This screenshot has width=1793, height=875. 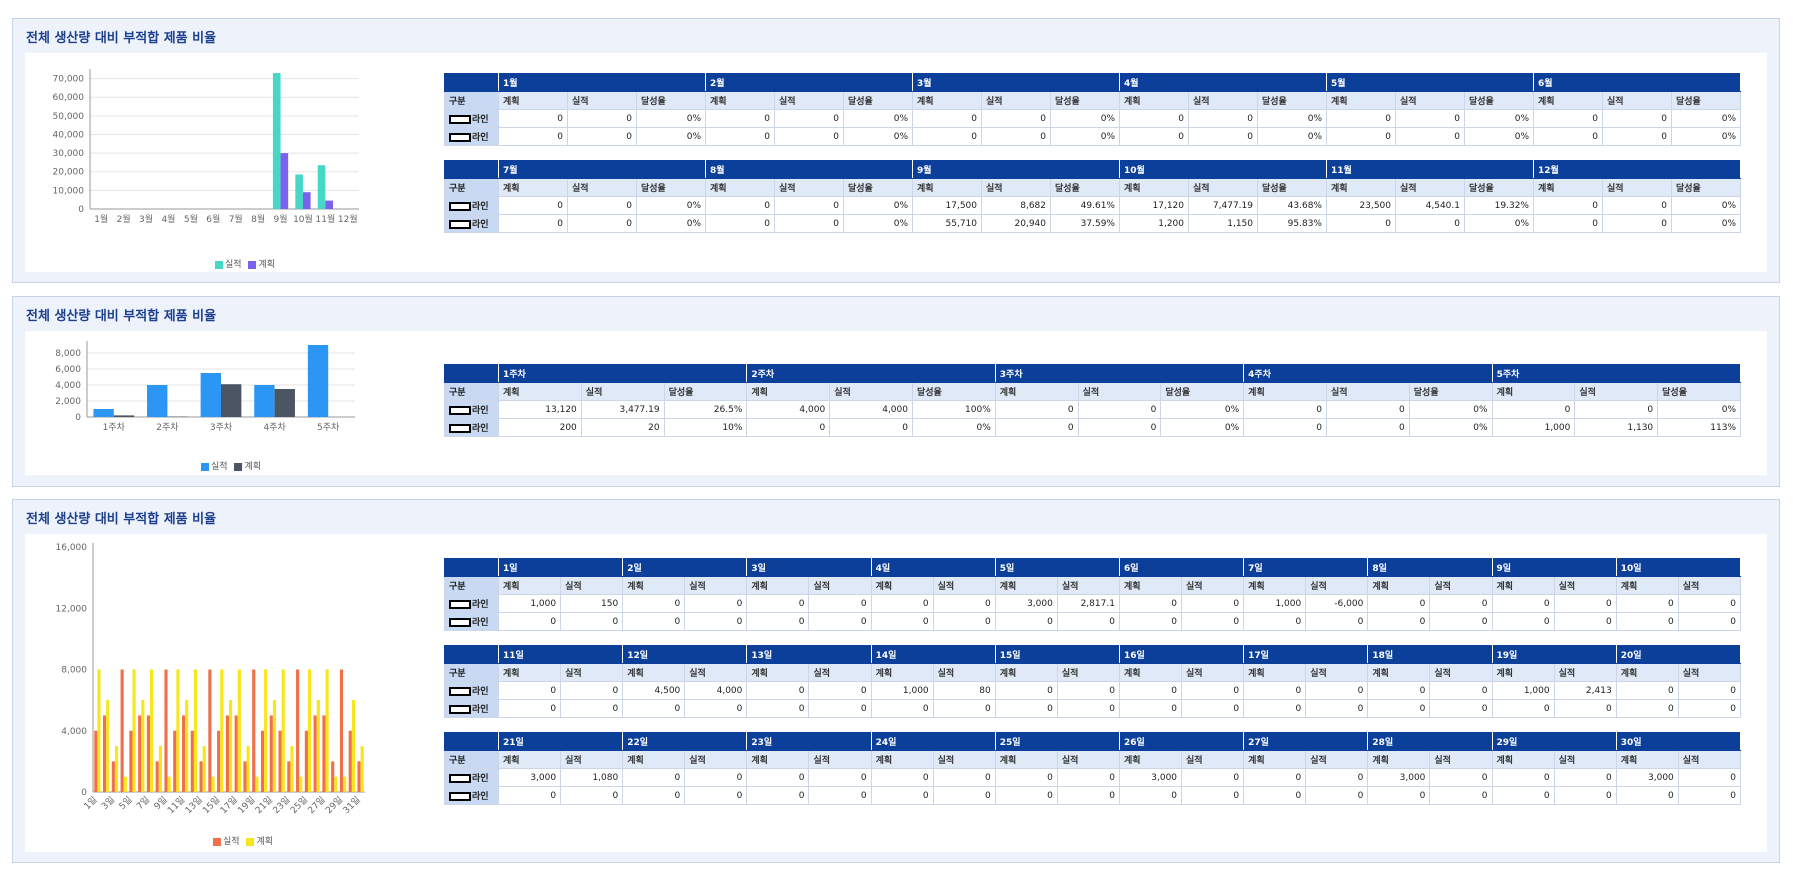 I want to click on table-row: 라인 0 0 0 0 0 0 0 0 0 0 0 0 0 0 0 0 0 0 0 0, so click(x=1093, y=708).